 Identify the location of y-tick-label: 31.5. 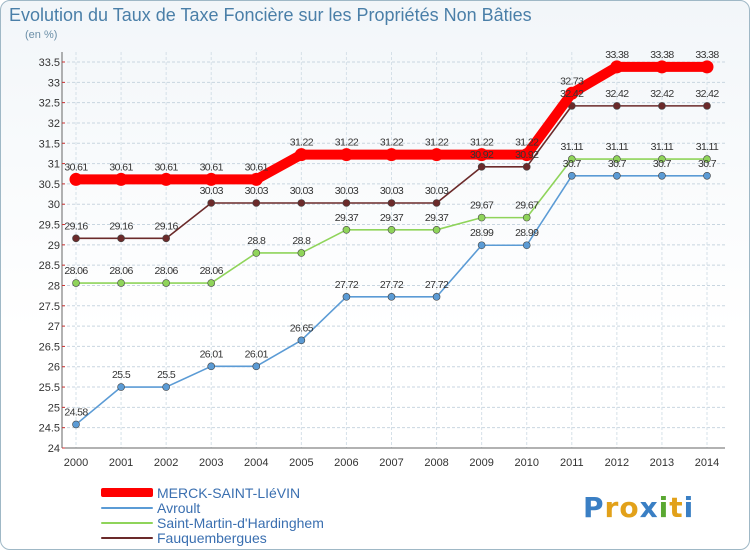
(49, 144).